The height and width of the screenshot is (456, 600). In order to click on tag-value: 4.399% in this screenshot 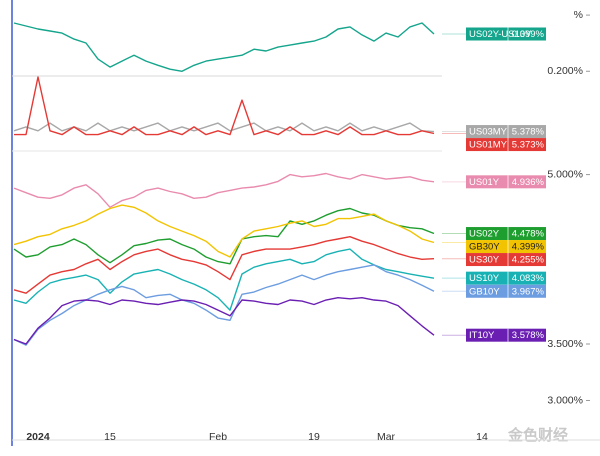, I will do `click(528, 247)`.